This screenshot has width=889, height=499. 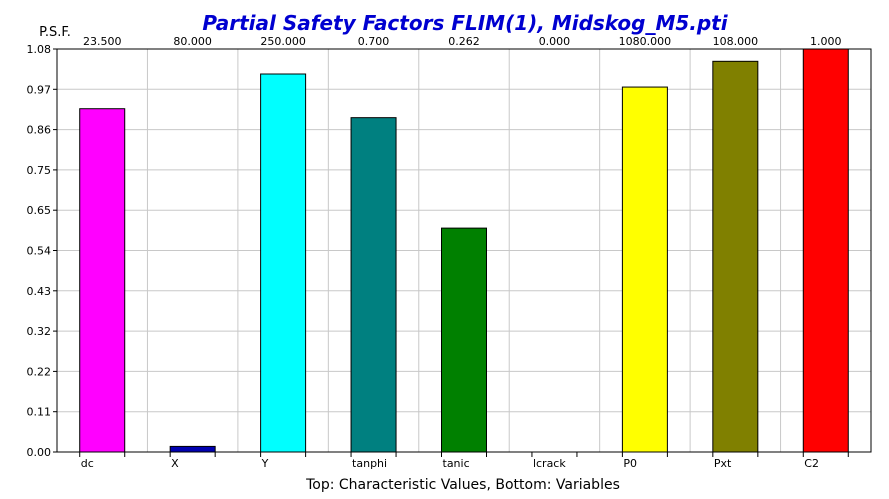 What do you see at coordinates (39, 210) in the screenshot?
I see `y-tick-label: 0.65` at bounding box center [39, 210].